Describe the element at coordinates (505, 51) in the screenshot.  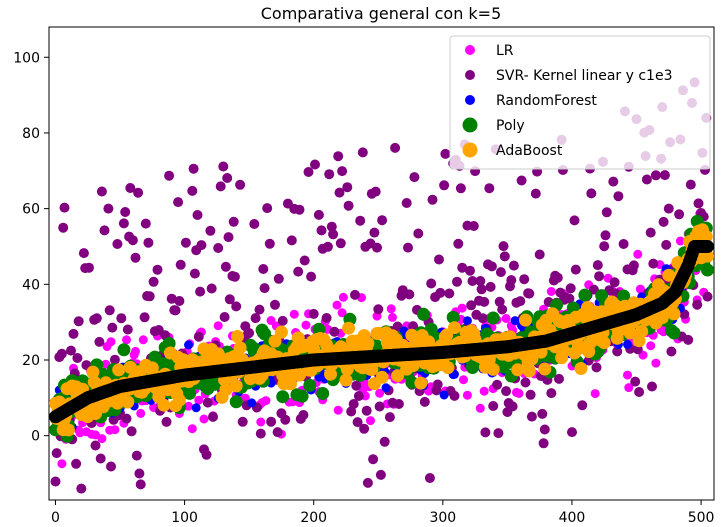
I see `legend-label: LR` at that location.